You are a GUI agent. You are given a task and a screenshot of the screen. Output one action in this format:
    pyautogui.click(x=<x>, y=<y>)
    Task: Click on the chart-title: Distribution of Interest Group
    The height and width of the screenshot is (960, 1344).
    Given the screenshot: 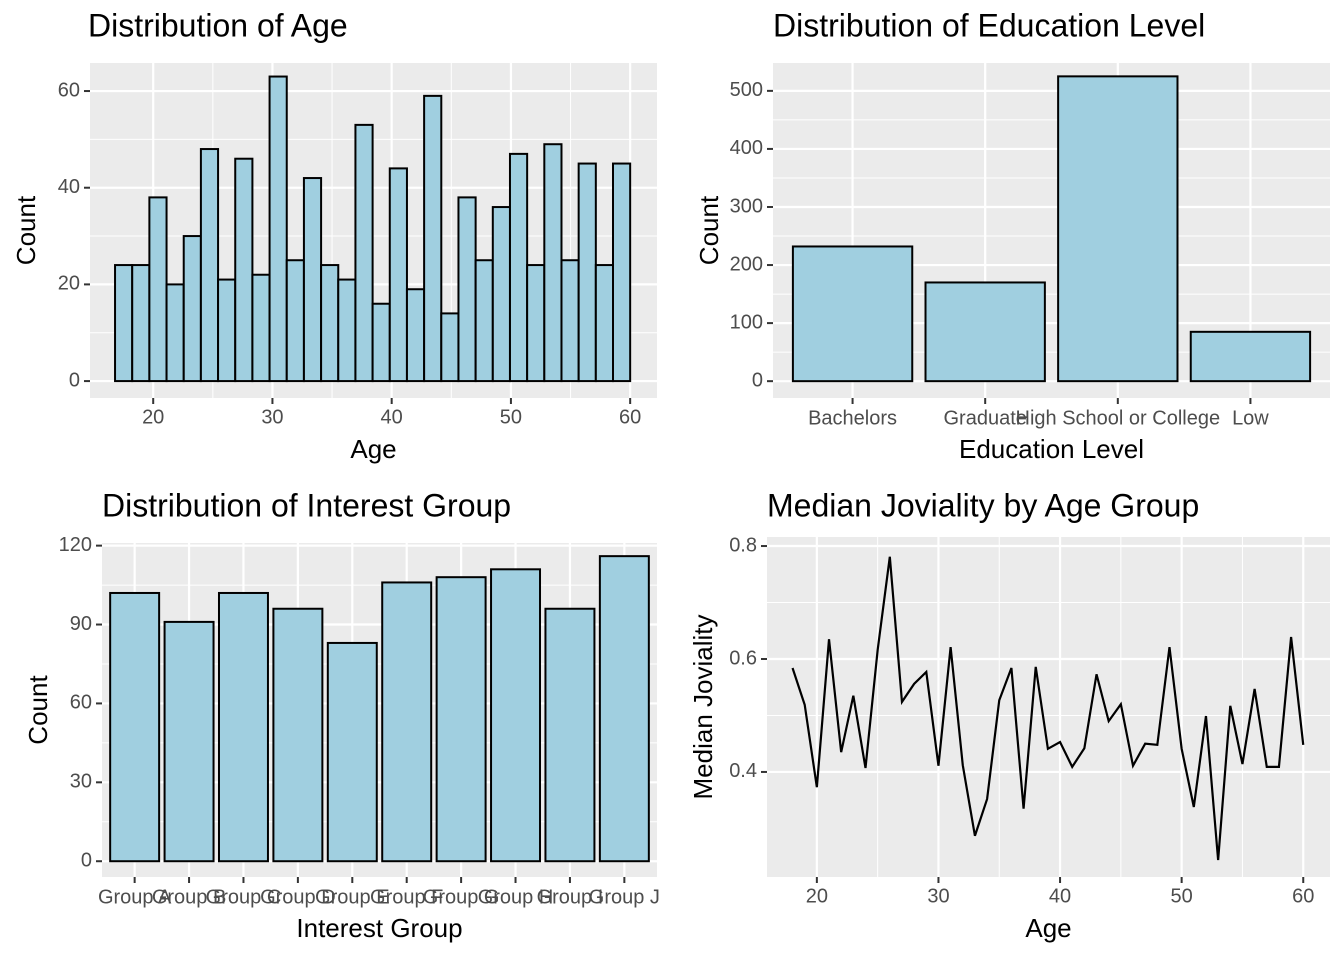 What is the action you would take?
    pyautogui.click(x=306, y=505)
    